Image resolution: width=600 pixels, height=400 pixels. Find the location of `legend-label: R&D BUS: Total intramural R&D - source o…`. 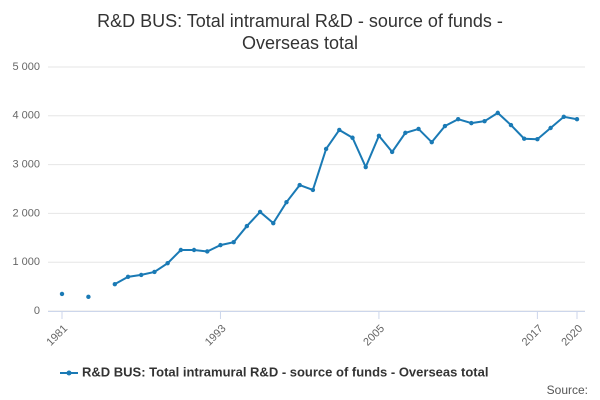

legend-label: R&D BUS: Total intramural R&D - source o… is located at coordinates (285, 371).